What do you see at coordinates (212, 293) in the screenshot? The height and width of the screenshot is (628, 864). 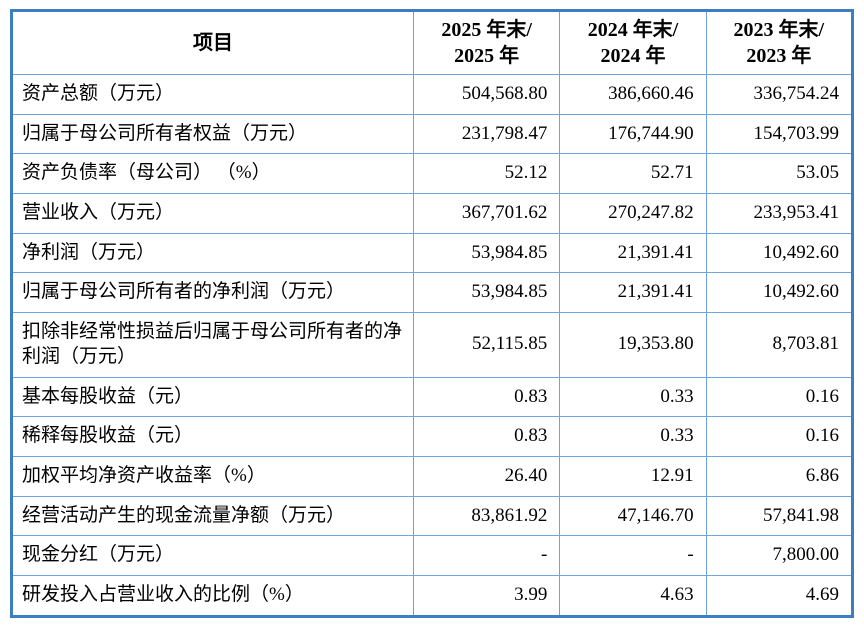 I see `row-label: 归属于母公司所有者的净利润（万元）` at bounding box center [212, 293].